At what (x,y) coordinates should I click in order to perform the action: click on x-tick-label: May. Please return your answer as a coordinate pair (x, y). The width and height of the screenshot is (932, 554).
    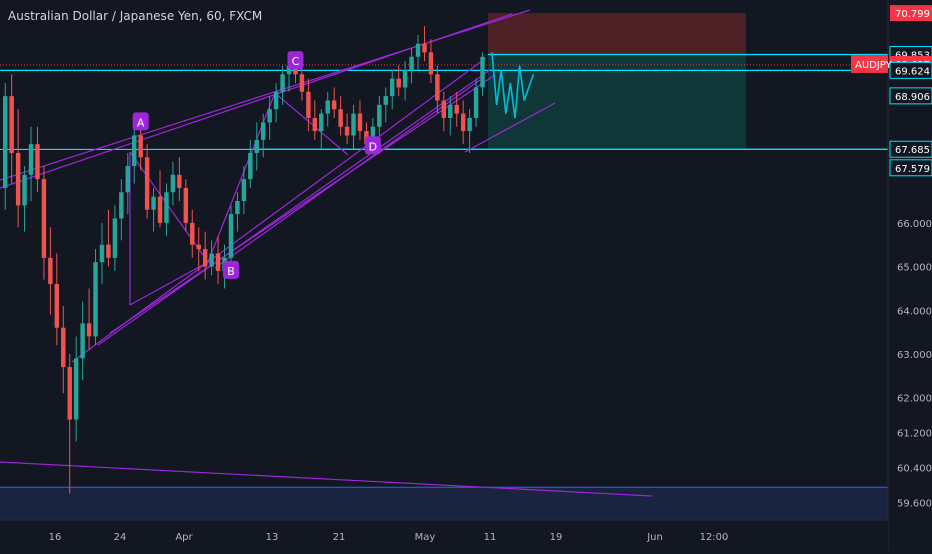
    Looking at the image, I should click on (425, 537).